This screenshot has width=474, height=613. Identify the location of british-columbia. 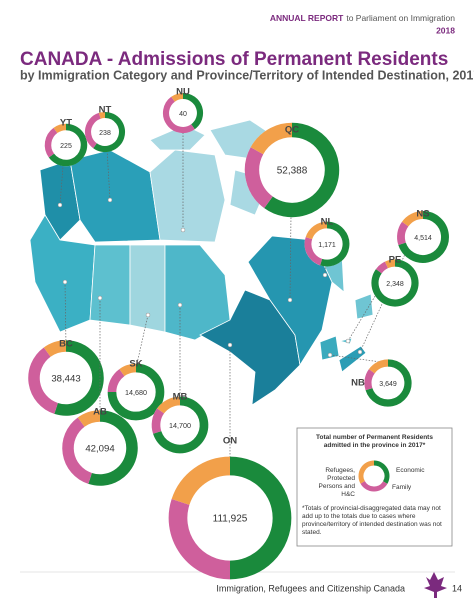
(62, 273).